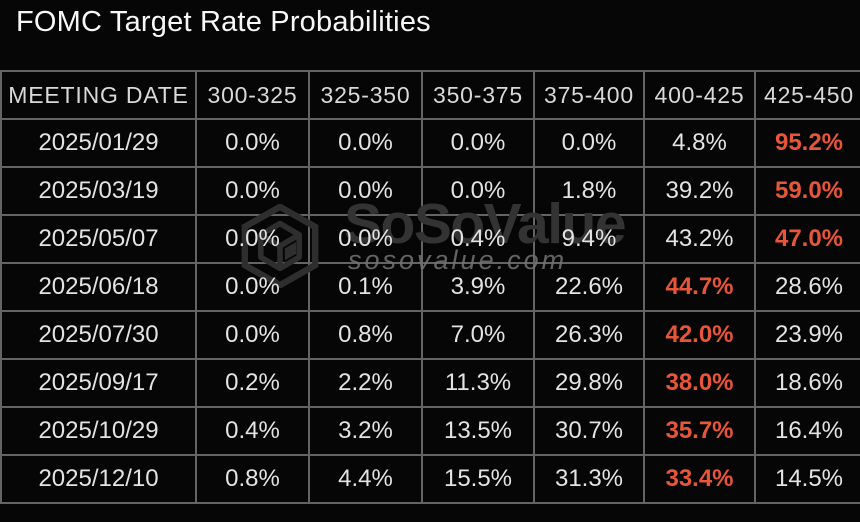  Describe the element at coordinates (699, 143) in the screenshot. I see `probability-cell: 4.8%` at that location.